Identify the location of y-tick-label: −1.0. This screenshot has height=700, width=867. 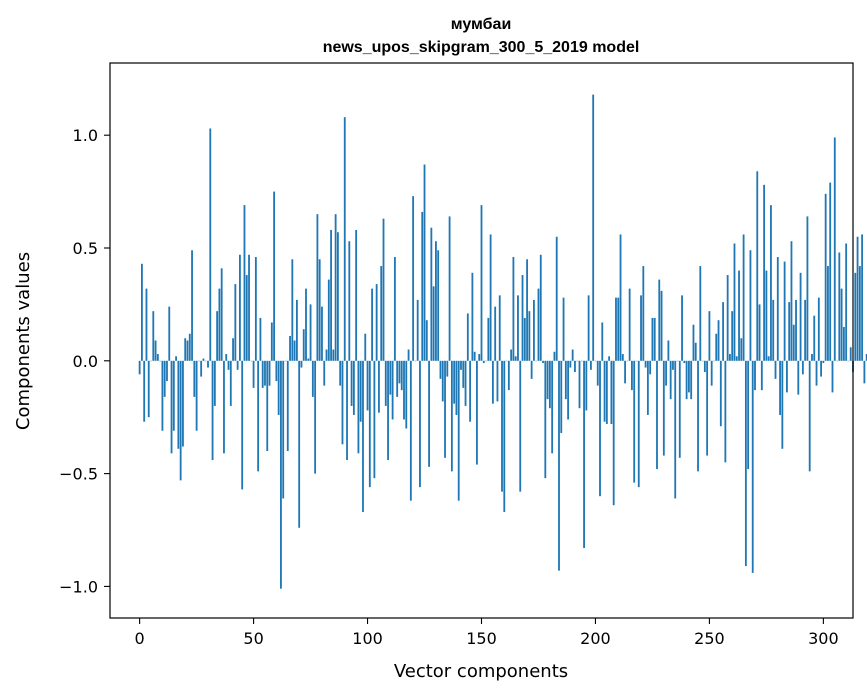
(78, 586).